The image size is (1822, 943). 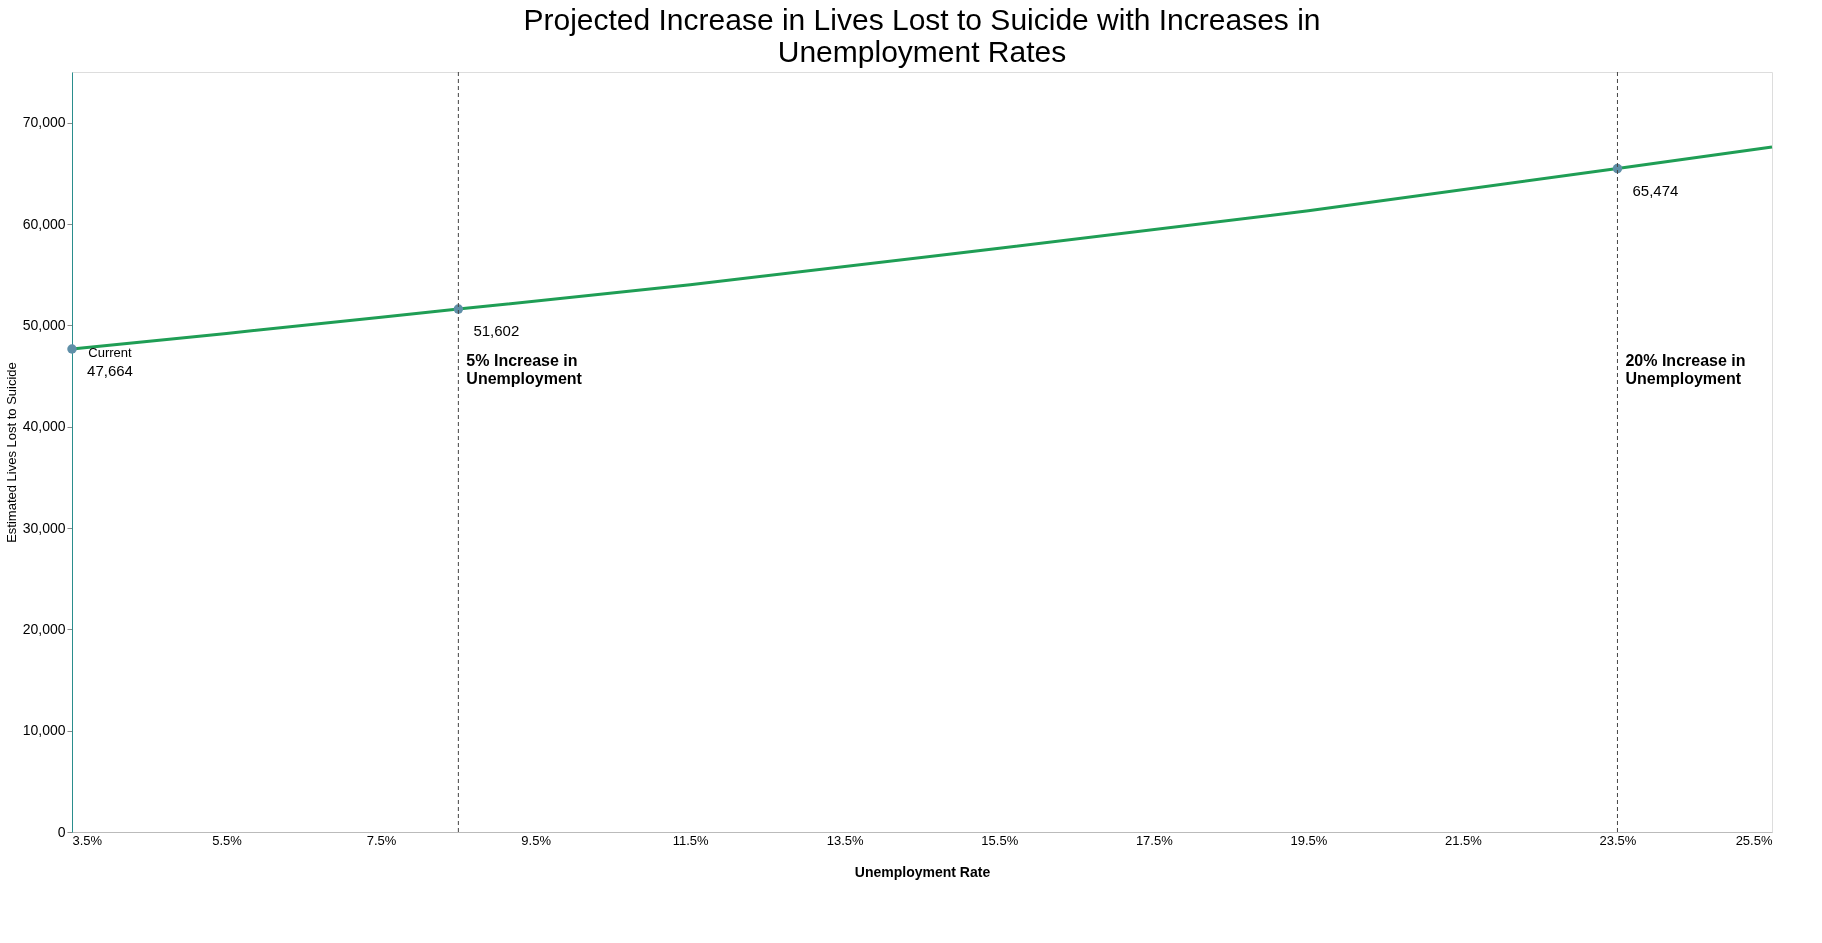 I want to click on x-tick-label: 19.5%, so click(x=1309, y=840).